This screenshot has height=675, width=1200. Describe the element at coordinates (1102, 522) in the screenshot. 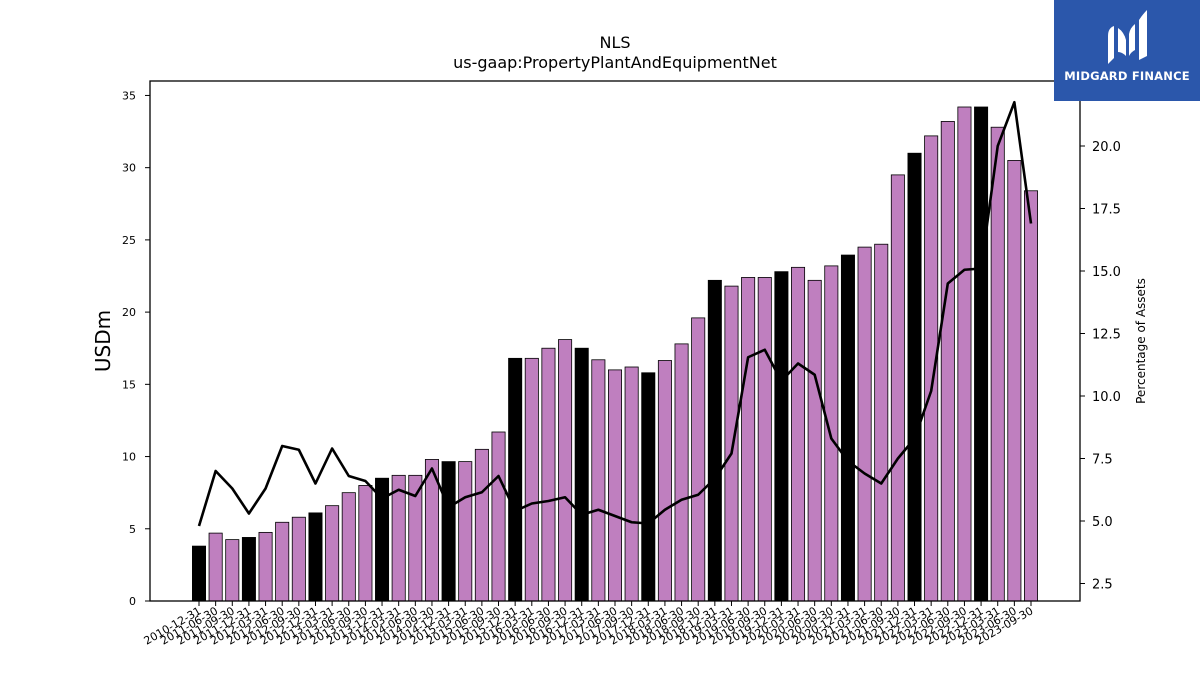

I see `y2-tick-label: 5.0` at that location.